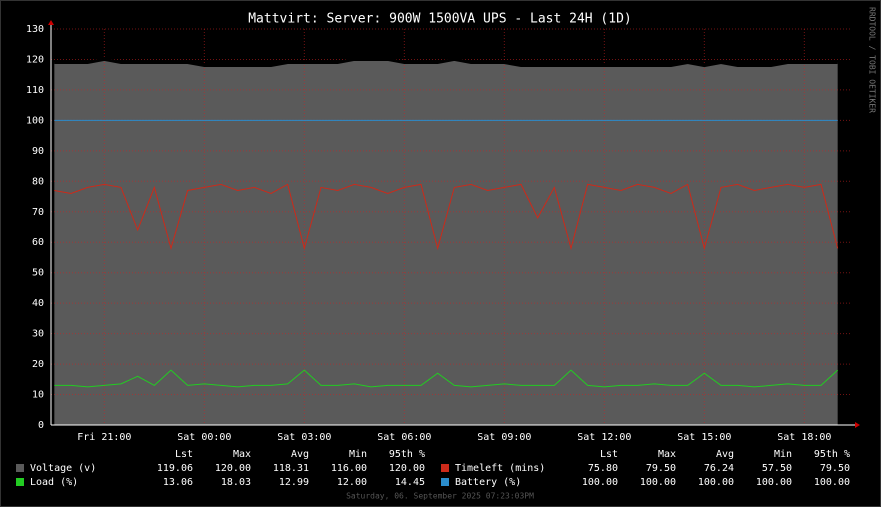  What do you see at coordinates (63, 468) in the screenshot?
I see `legend-label: Voltage (v)` at bounding box center [63, 468].